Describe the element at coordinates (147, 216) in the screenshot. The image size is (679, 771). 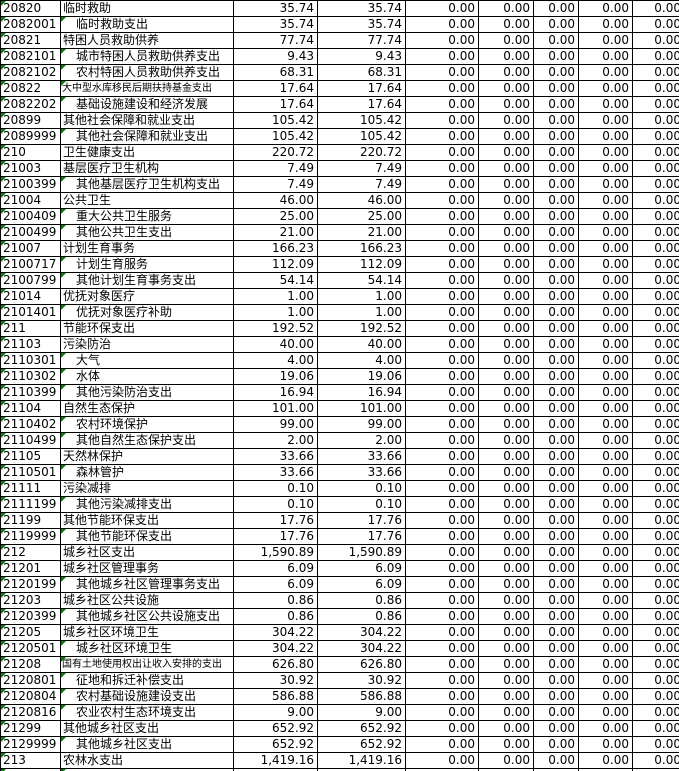
I see `item-name-cell: 重大公共卫生服务` at that location.